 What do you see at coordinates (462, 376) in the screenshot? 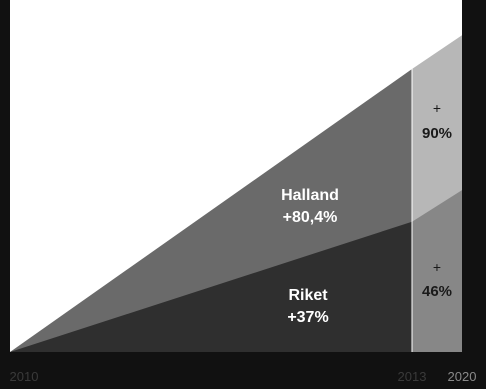
I see `x-tick-label: 2020` at bounding box center [462, 376].